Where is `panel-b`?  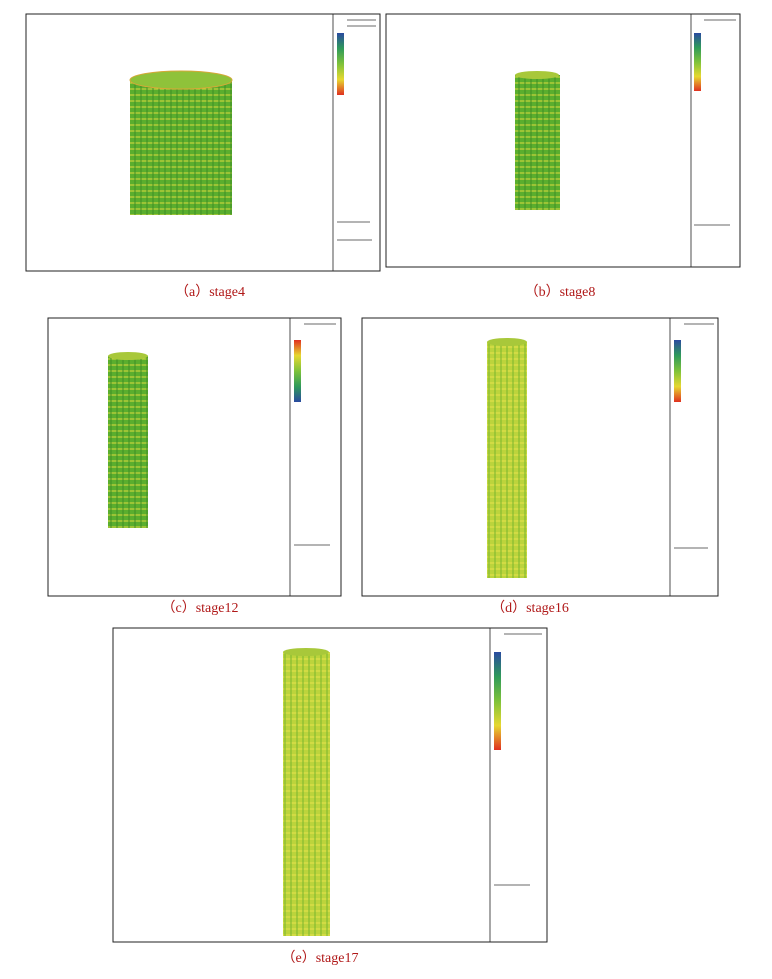 panel-b is located at coordinates (563, 140).